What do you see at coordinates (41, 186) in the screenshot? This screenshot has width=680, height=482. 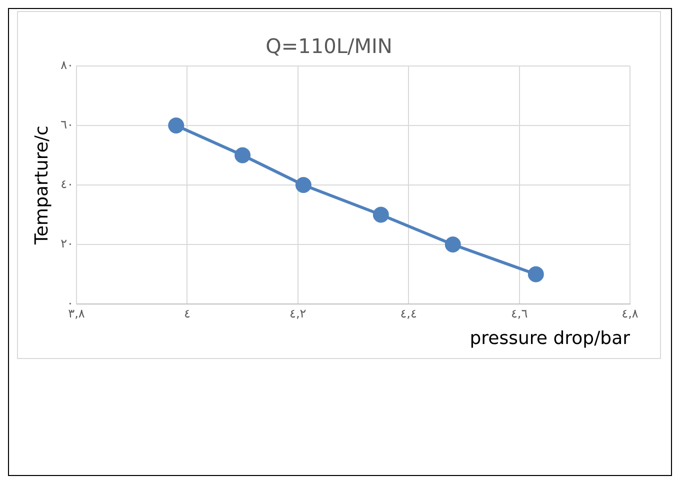 I see `y-axis-title: Temparture/c` at bounding box center [41, 186].